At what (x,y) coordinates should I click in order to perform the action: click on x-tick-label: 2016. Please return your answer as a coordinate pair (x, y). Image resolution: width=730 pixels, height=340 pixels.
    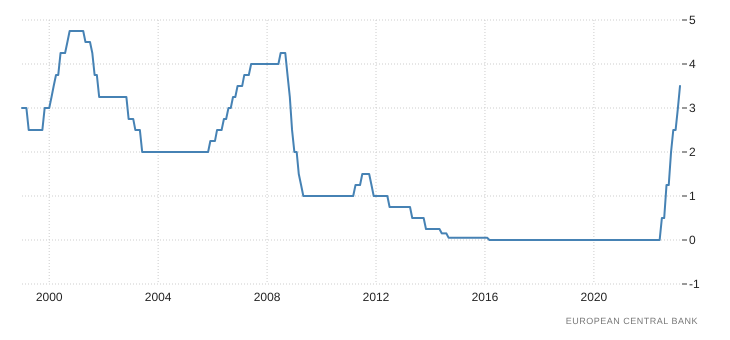
    Looking at the image, I should click on (485, 297).